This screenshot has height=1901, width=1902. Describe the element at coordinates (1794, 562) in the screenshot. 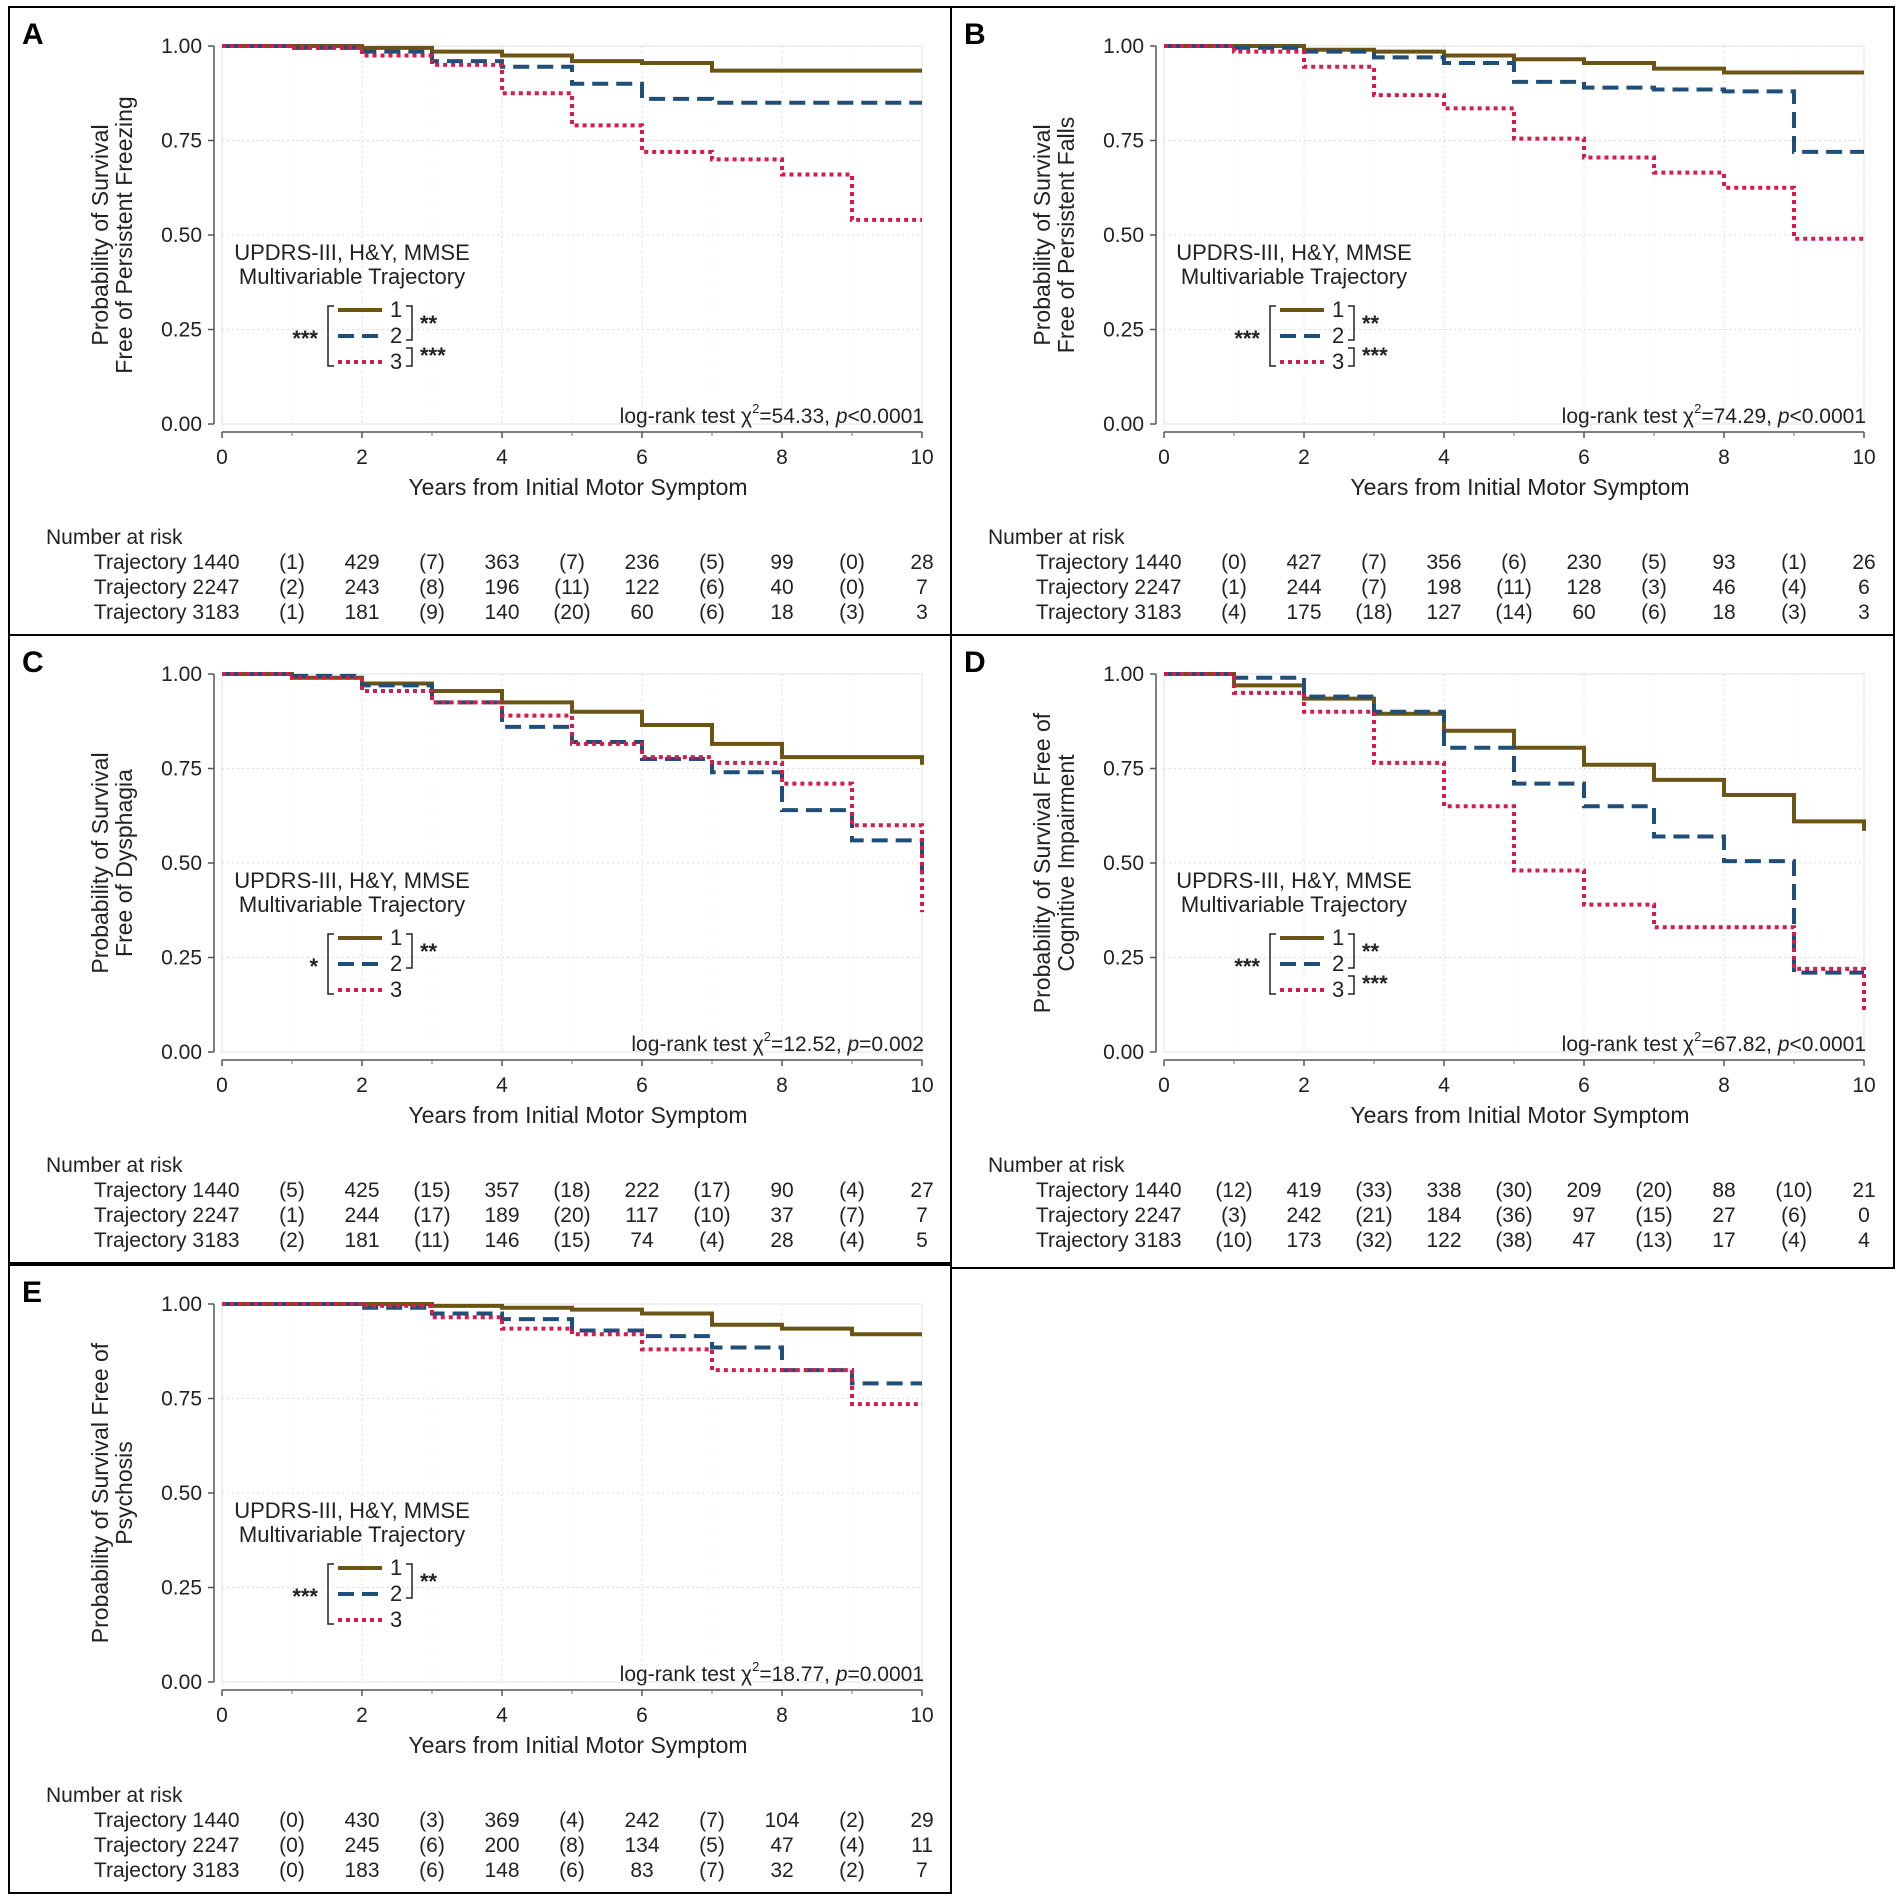

I see `risk-cell: (1)` at that location.